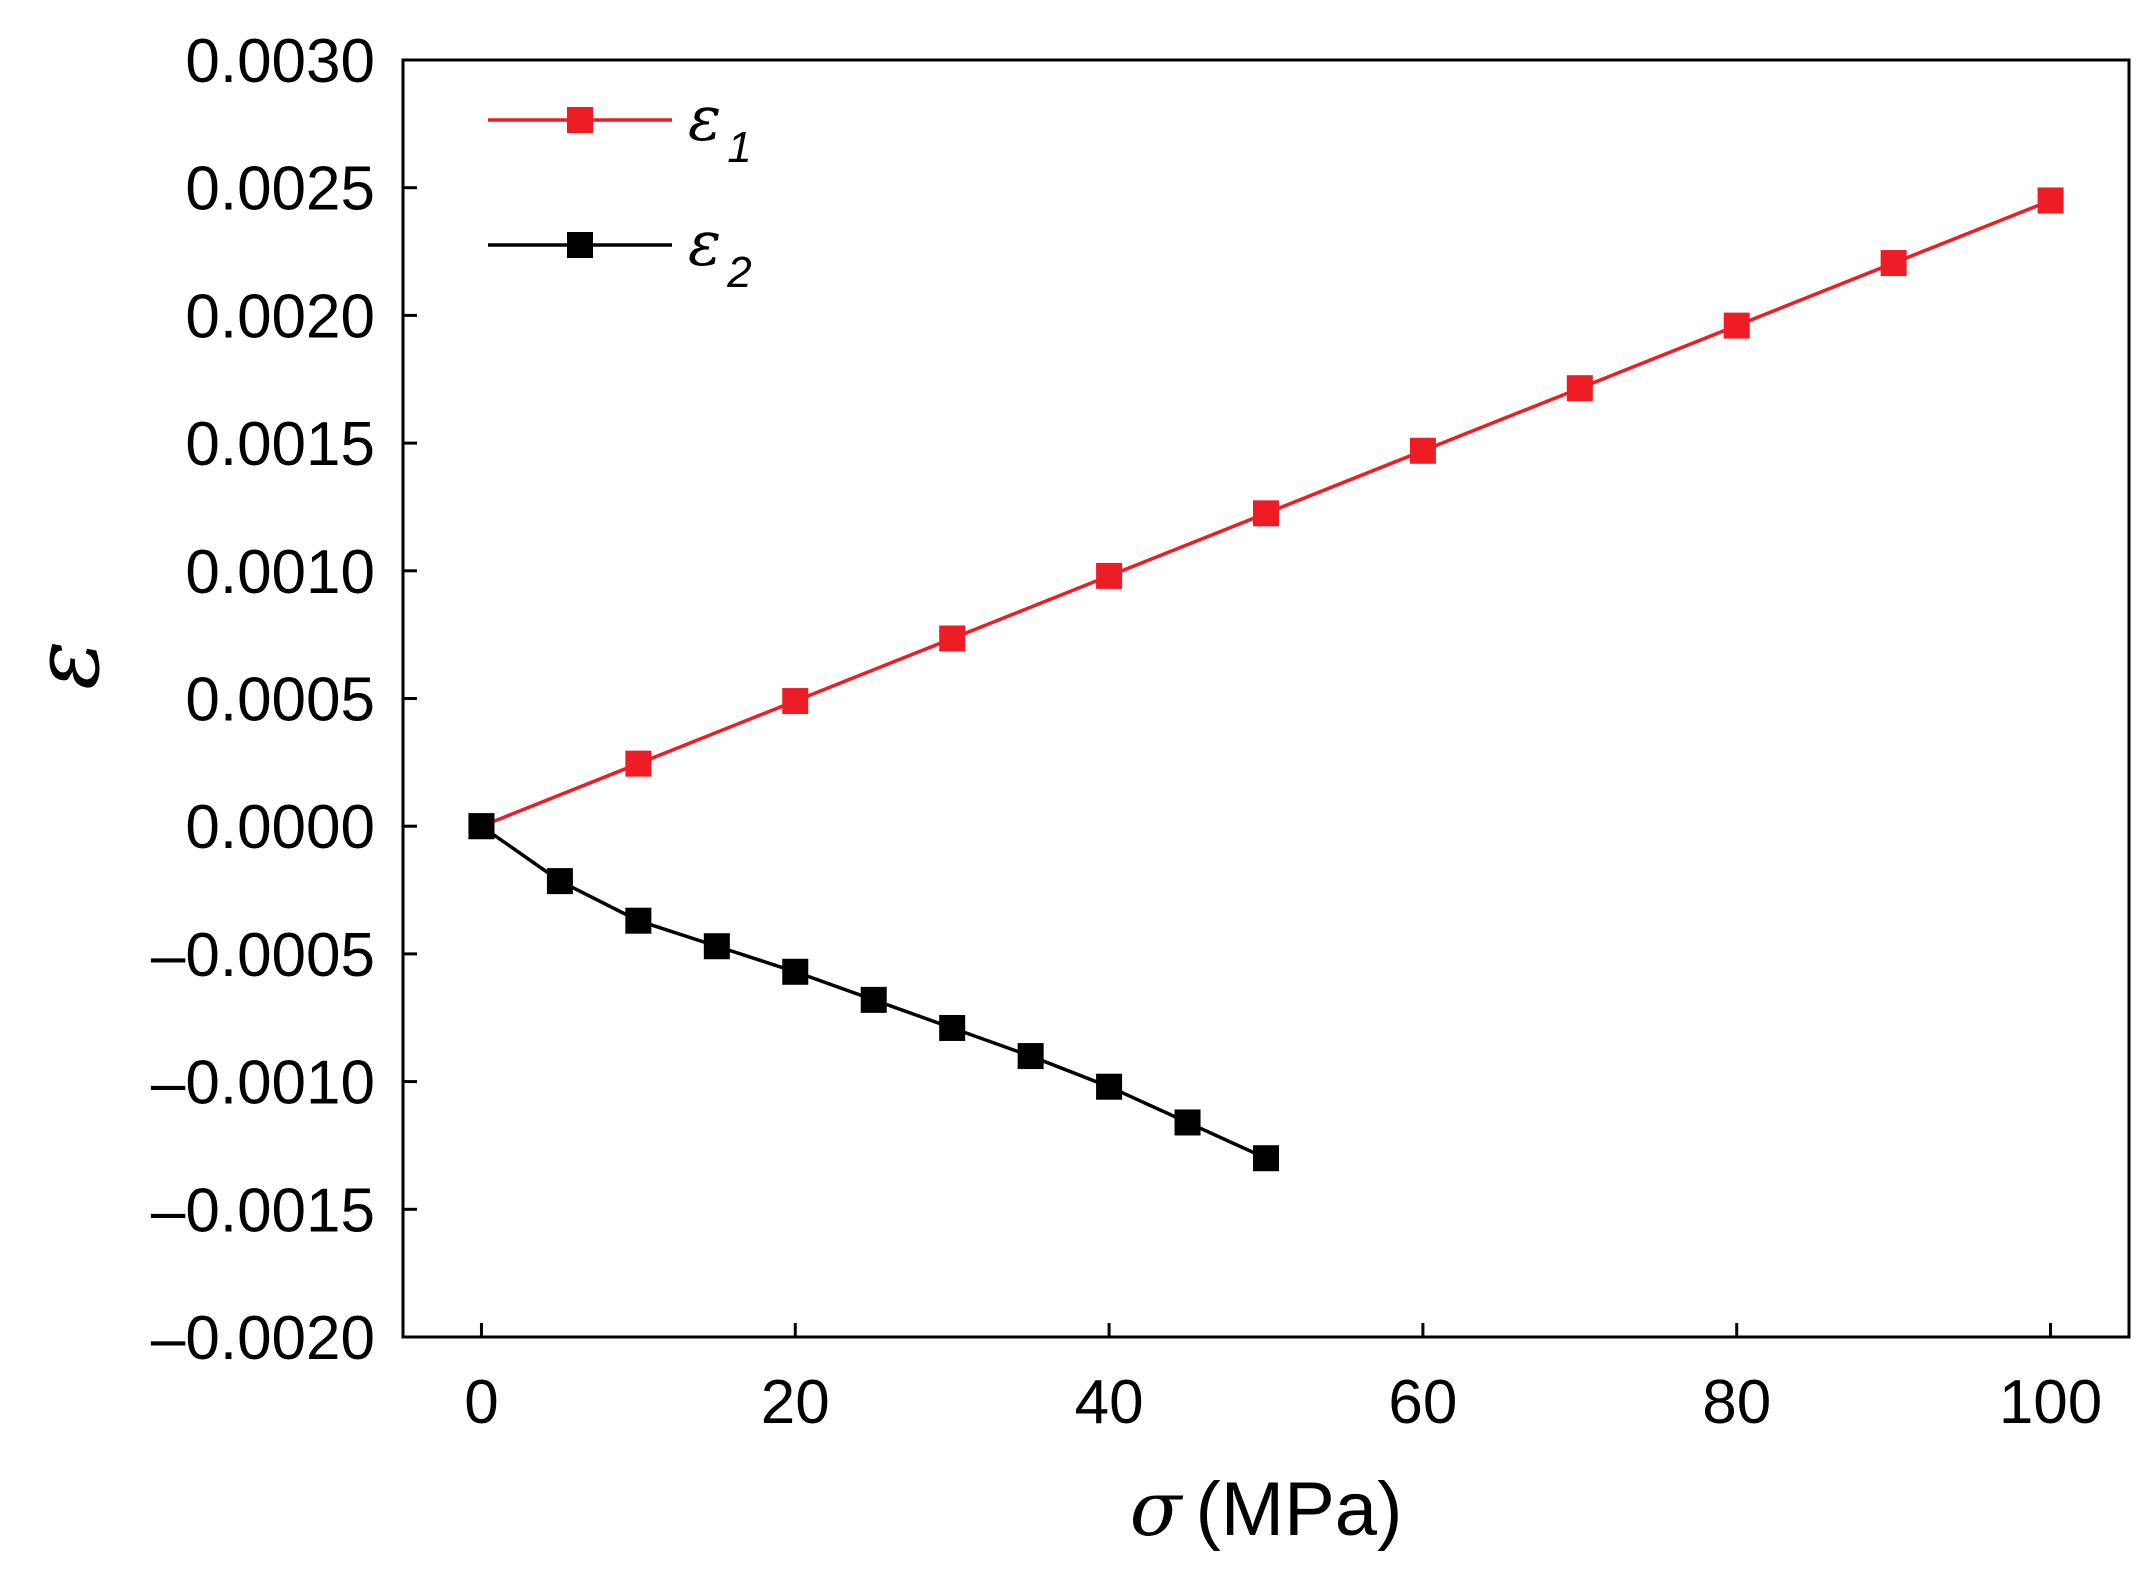 The width and height of the screenshot is (2148, 1581). What do you see at coordinates (795, 1402) in the screenshot?
I see `x-tick-label: 20` at bounding box center [795, 1402].